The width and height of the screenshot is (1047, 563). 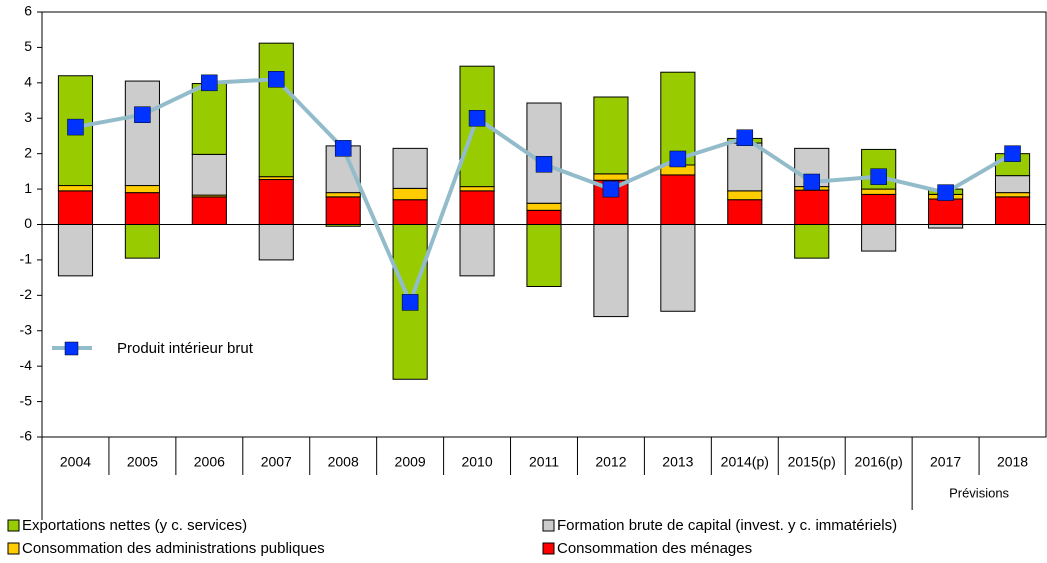 I want to click on x-tick-label: 2004, so click(x=75, y=462).